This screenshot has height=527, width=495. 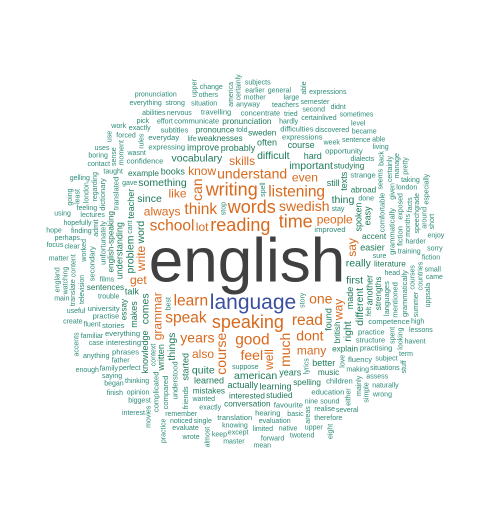 I want to click on cloud-word: teacher, so click(x=131, y=204).